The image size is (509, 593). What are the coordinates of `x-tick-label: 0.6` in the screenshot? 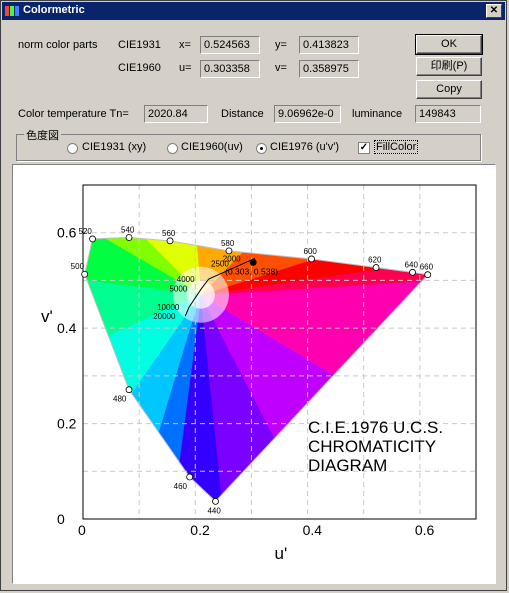 It's located at (425, 530).